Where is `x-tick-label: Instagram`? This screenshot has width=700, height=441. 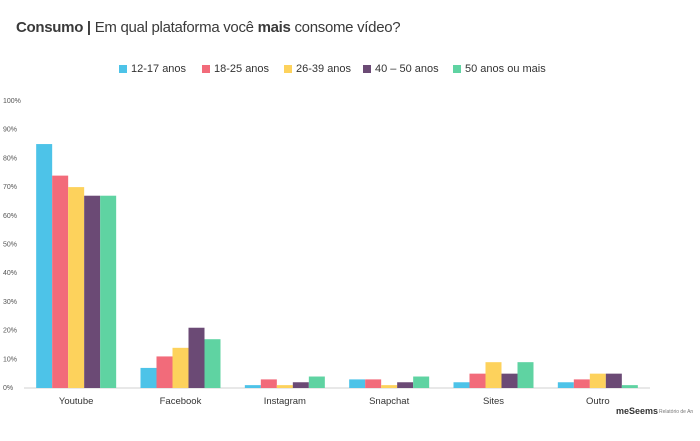
x-tick-label: Instagram is located at coordinates (285, 401).